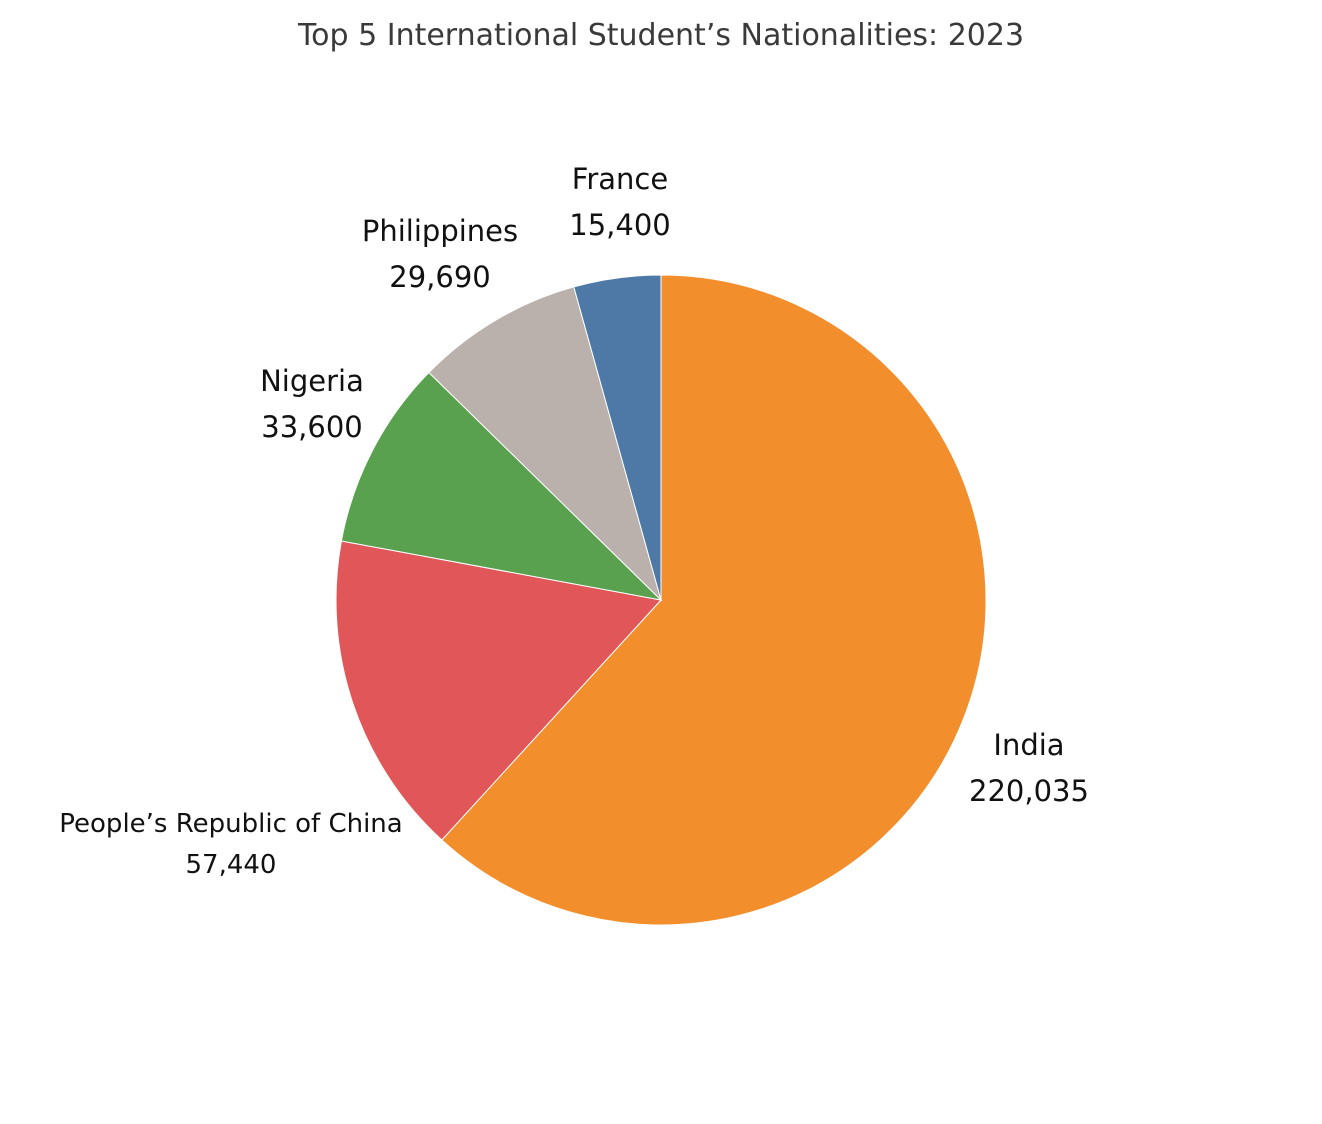  Describe the element at coordinates (311, 427) in the screenshot. I see `slice-value-nigeria: 33,600` at that location.